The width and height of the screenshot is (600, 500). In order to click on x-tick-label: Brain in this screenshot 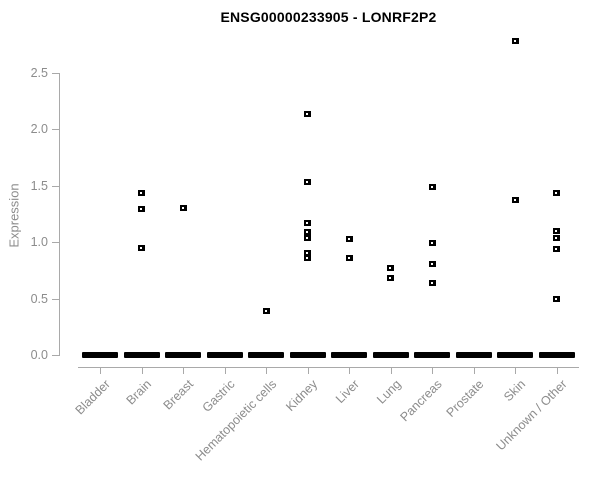, I will do `click(139, 392)`.